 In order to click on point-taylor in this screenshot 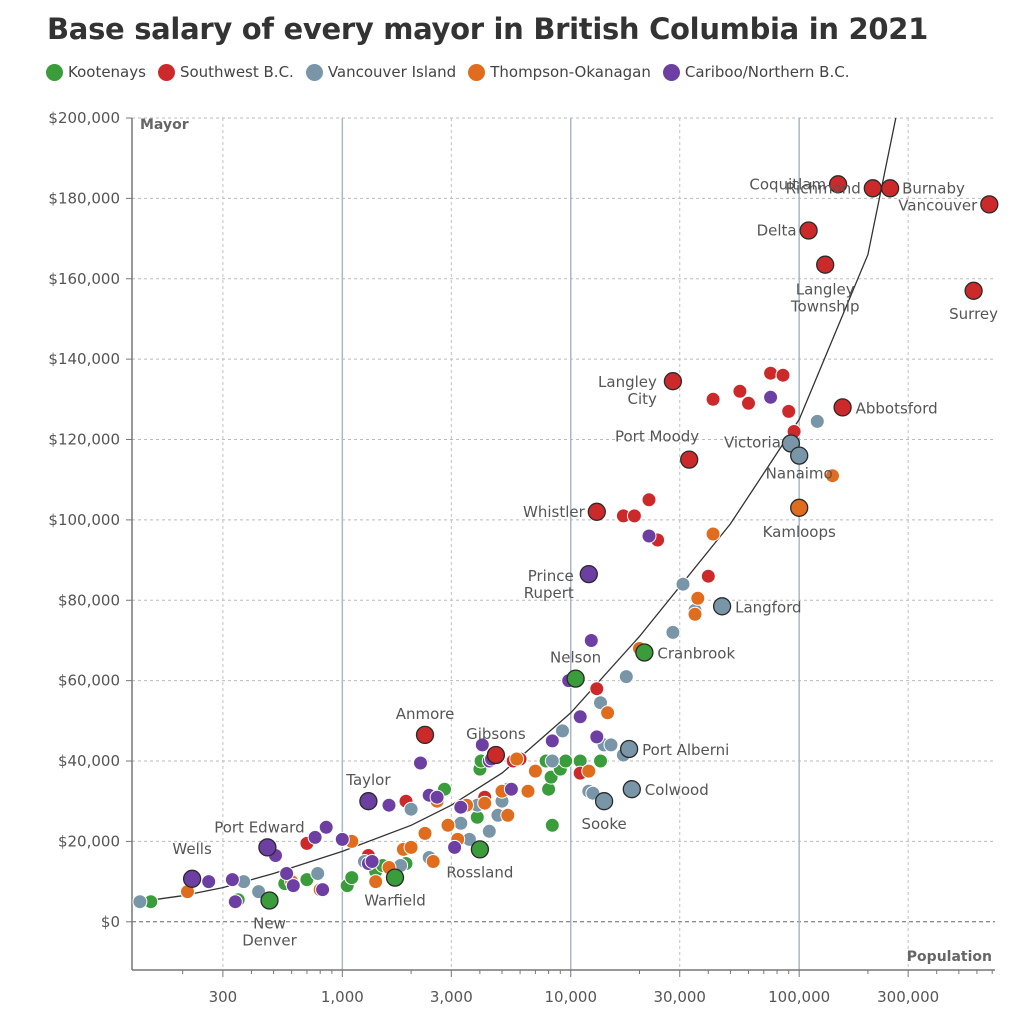, I will do `click(368, 801)`.